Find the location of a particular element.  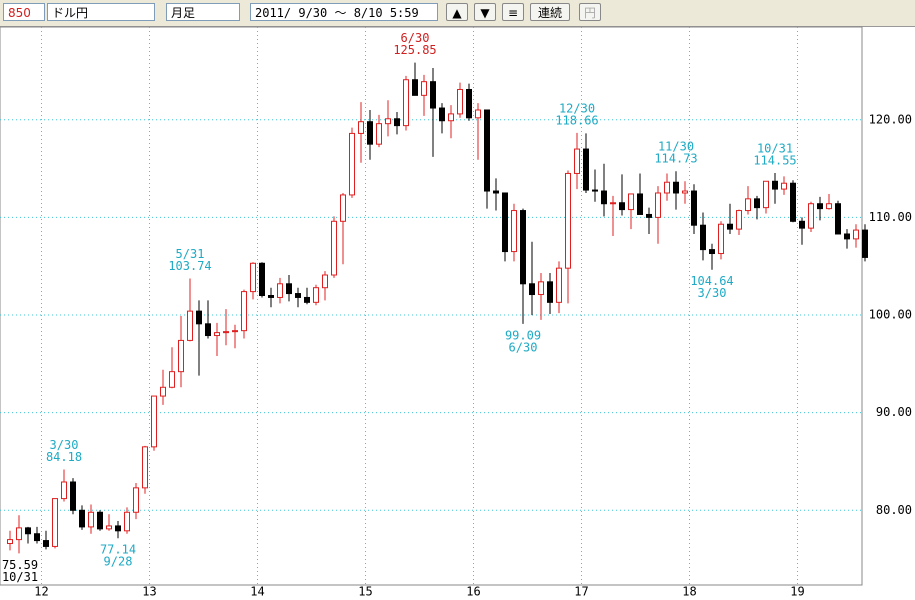

x-tick-label: 16 is located at coordinates (473, 592).